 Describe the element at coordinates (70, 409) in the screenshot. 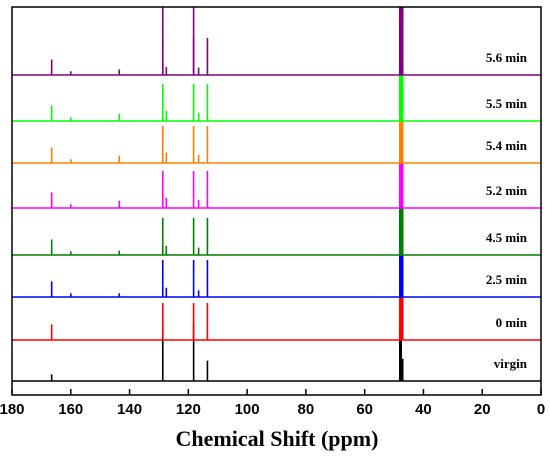

I see `x-tick-label: 160` at that location.